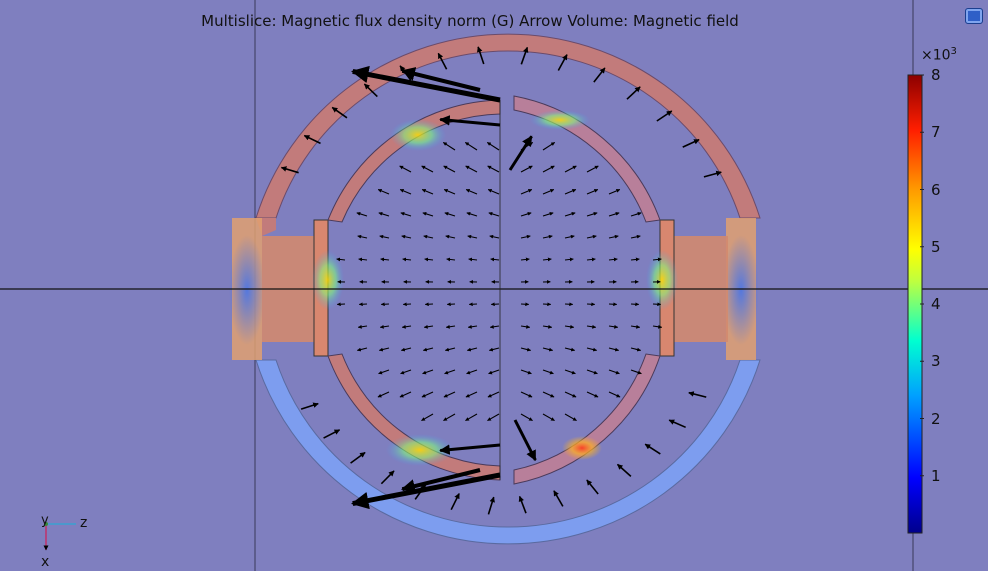 This screenshot has width=988, height=571. I want to click on colorbar-tick-label: 8, so click(936, 75).